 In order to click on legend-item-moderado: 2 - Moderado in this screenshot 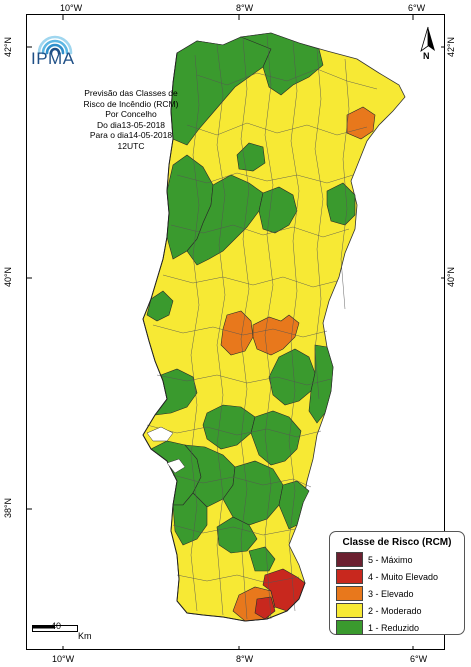, I will do `click(397, 610)`.